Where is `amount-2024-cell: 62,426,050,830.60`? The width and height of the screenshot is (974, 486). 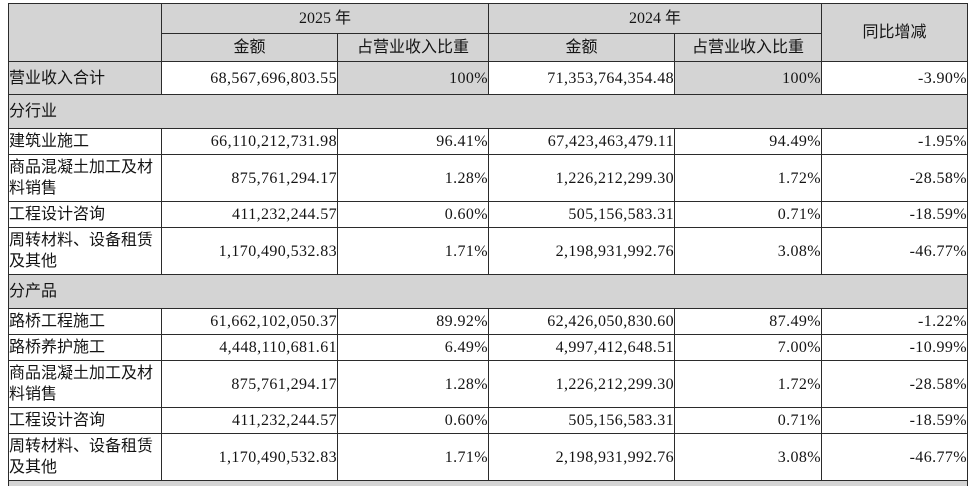 amount-2024-cell: 62,426,050,830.60 is located at coordinates (582, 321).